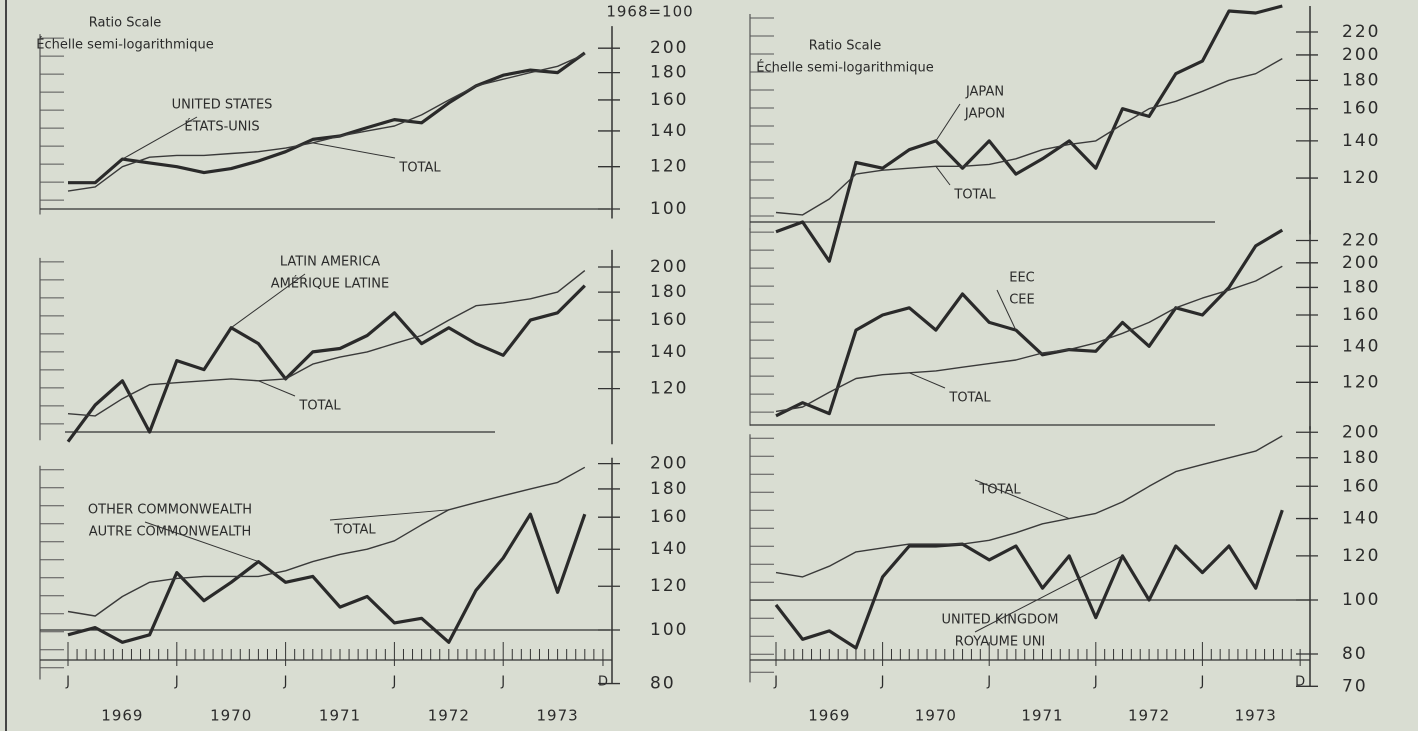 Image resolution: width=1418 pixels, height=731 pixels. What do you see at coordinates (984, 92) in the screenshot?
I see `series-label: JAPAN` at bounding box center [984, 92].